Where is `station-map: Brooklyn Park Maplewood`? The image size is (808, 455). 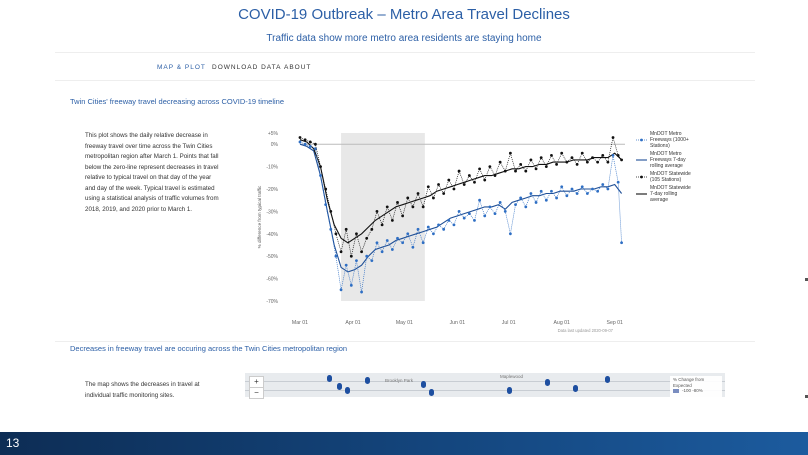 station-map: Brooklyn Park Maplewood is located at coordinates (485, 385).